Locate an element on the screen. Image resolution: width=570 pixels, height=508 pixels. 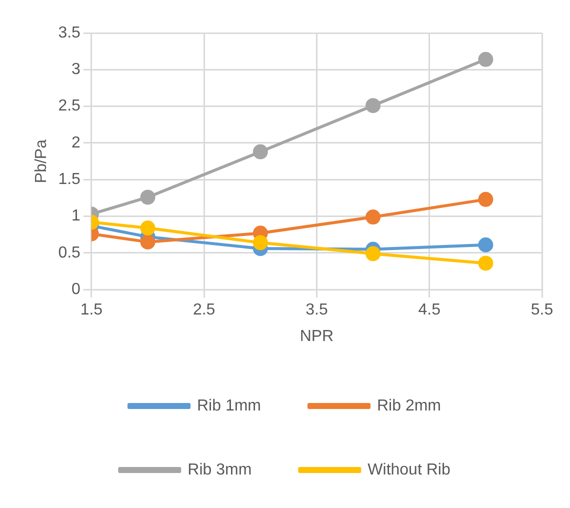
x-axis-title: NPR is located at coordinates (317, 336).